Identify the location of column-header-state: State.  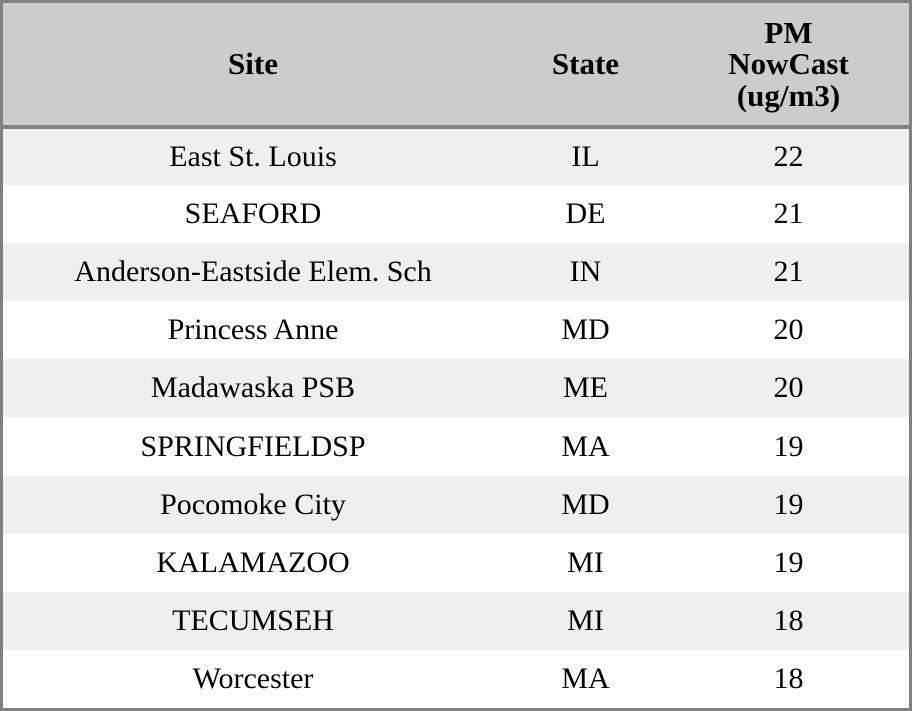
(585, 66).